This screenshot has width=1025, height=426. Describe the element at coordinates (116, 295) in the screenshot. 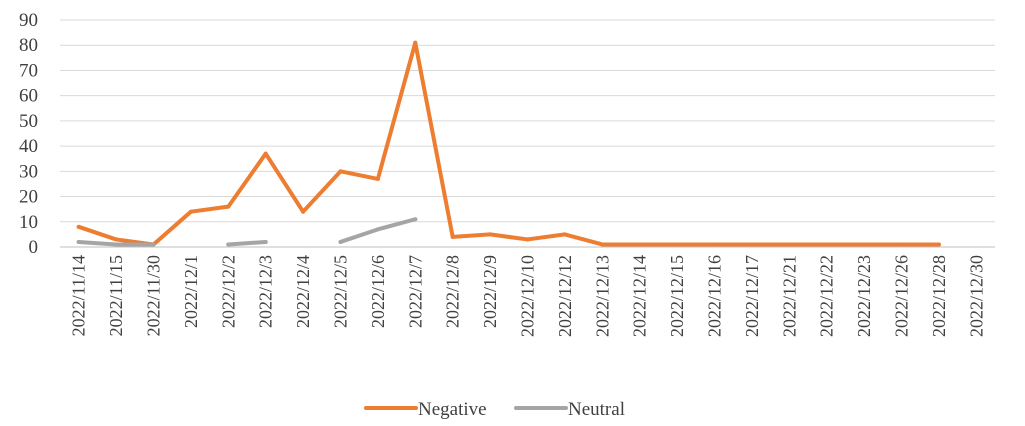

I see `x-tick-label: 2022/11/15` at that location.